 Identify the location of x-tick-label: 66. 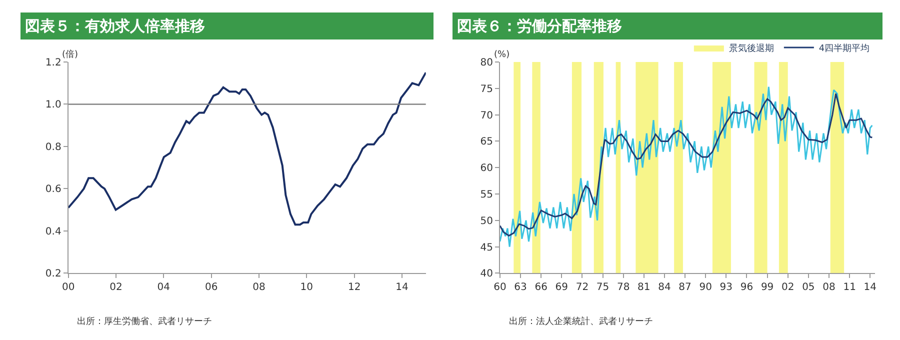
(541, 288).